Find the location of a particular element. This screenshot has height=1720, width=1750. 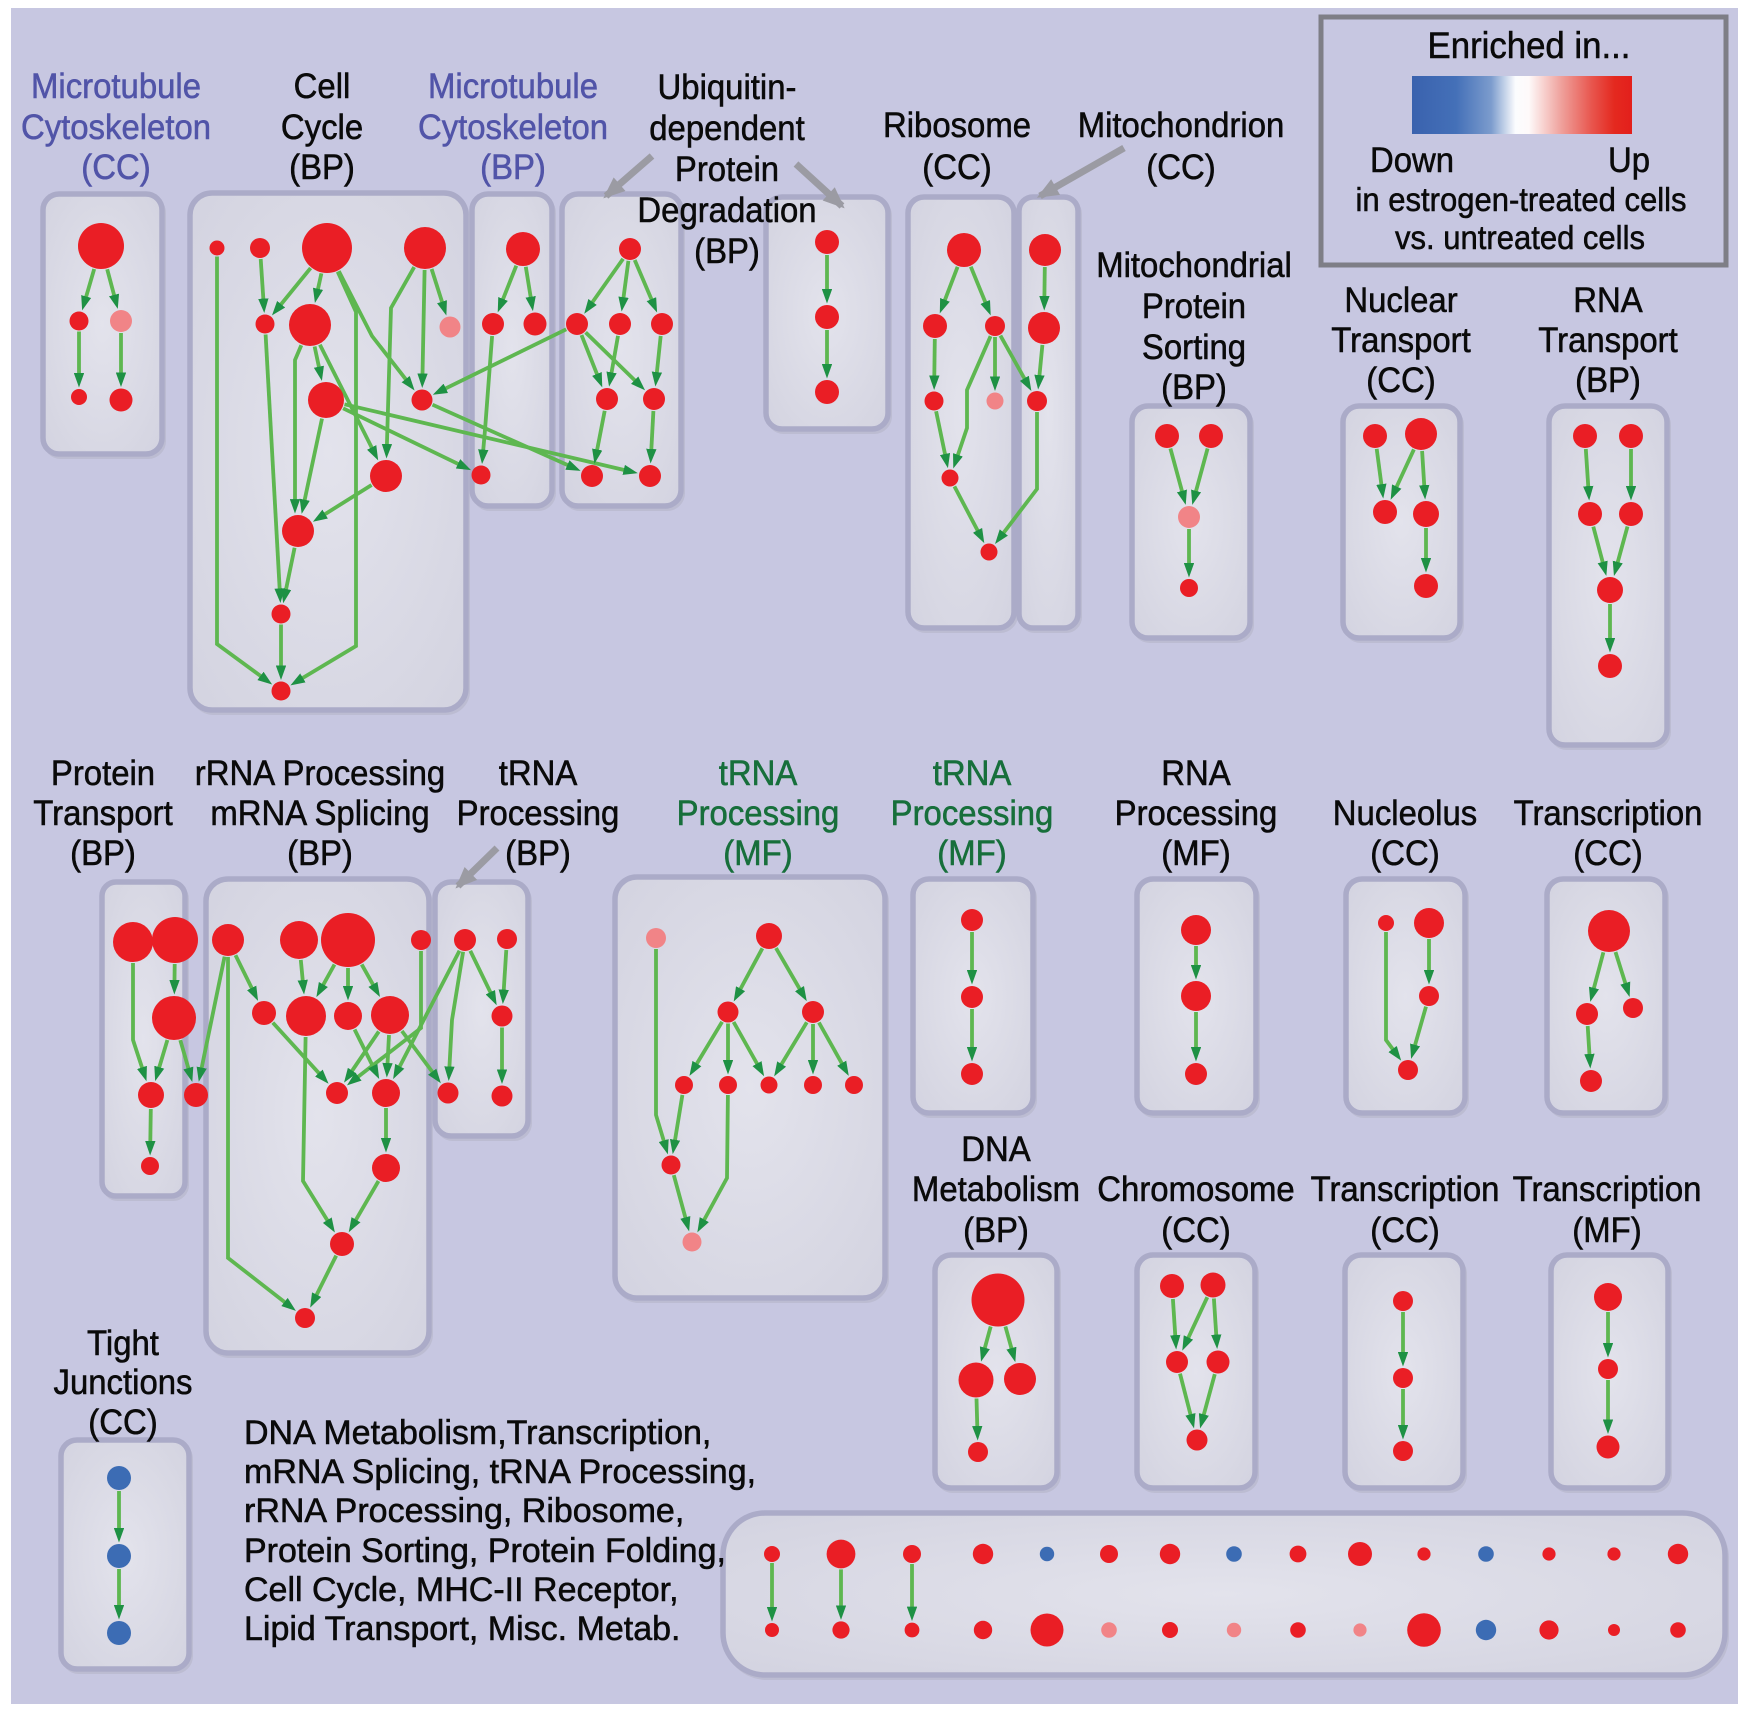

svg-text: DNA is located at coordinates (996, 1149).